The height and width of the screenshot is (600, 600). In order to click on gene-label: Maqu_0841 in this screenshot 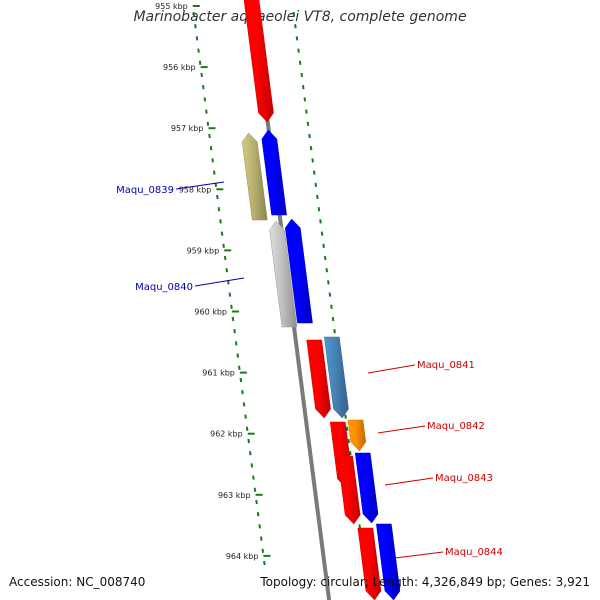, I will do `click(446, 365)`.